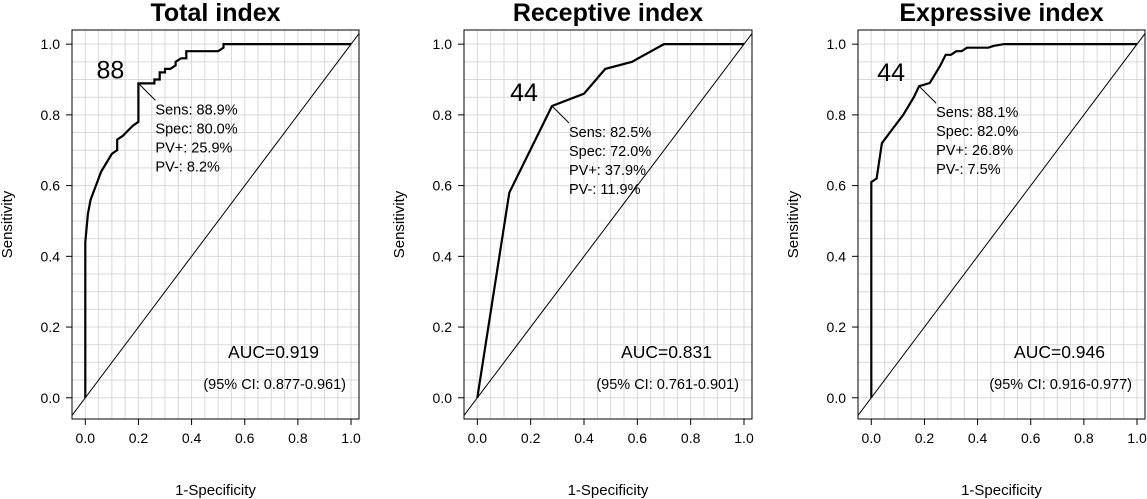 This screenshot has height=499, width=1147. What do you see at coordinates (610, 152) in the screenshot?
I see `cutoff-stat: Spec: 72.0%` at bounding box center [610, 152].